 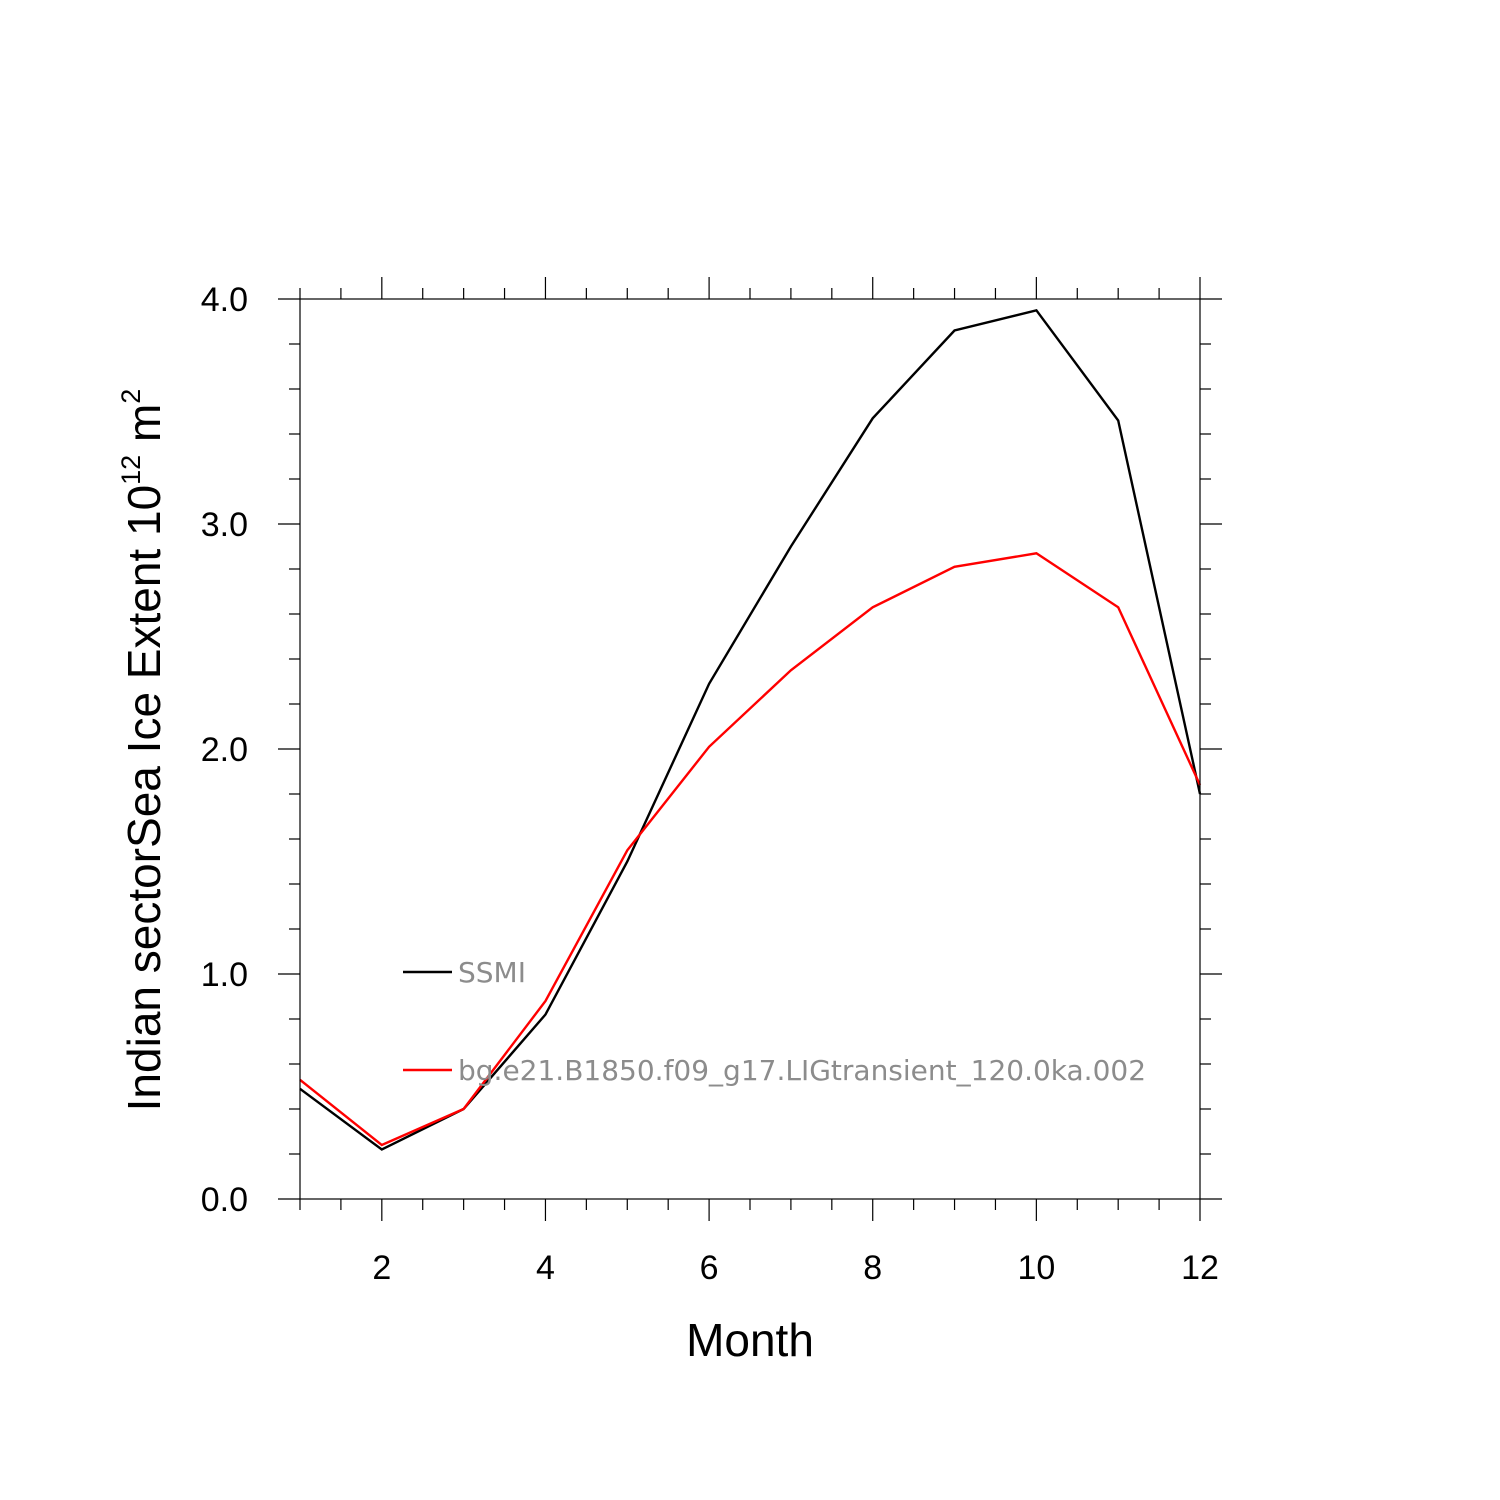 What do you see at coordinates (131, 396) in the screenshot?
I see `y-axis-title-unit-exponent: 2` at bounding box center [131, 396].